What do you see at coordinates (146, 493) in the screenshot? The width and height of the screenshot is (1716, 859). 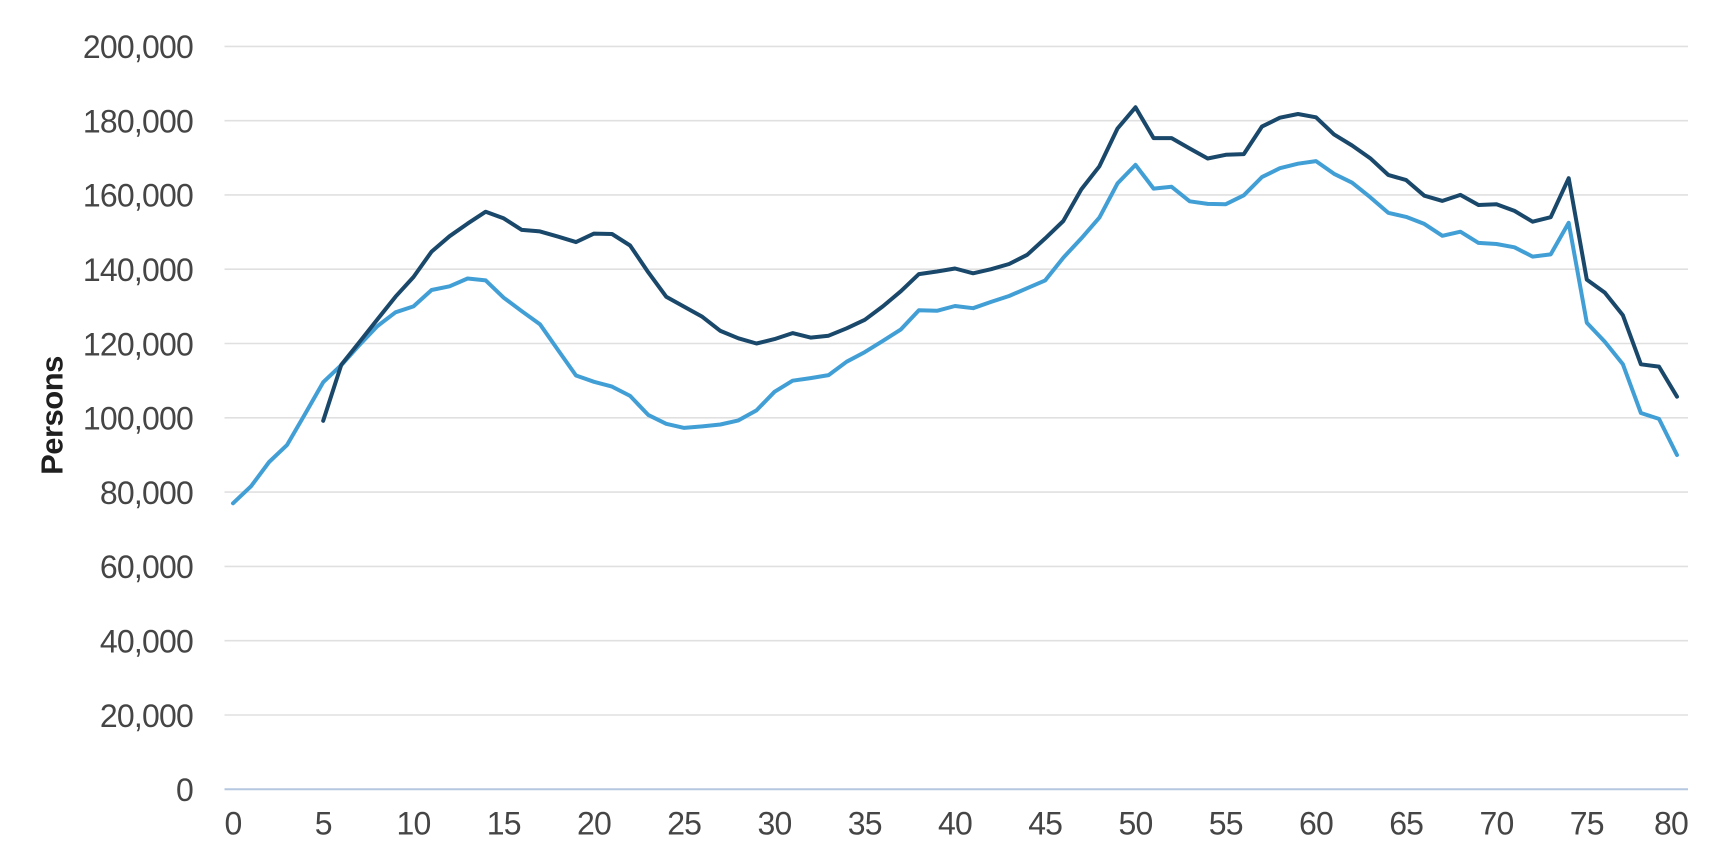 I see `svg-text: 80,000` at bounding box center [146, 493].